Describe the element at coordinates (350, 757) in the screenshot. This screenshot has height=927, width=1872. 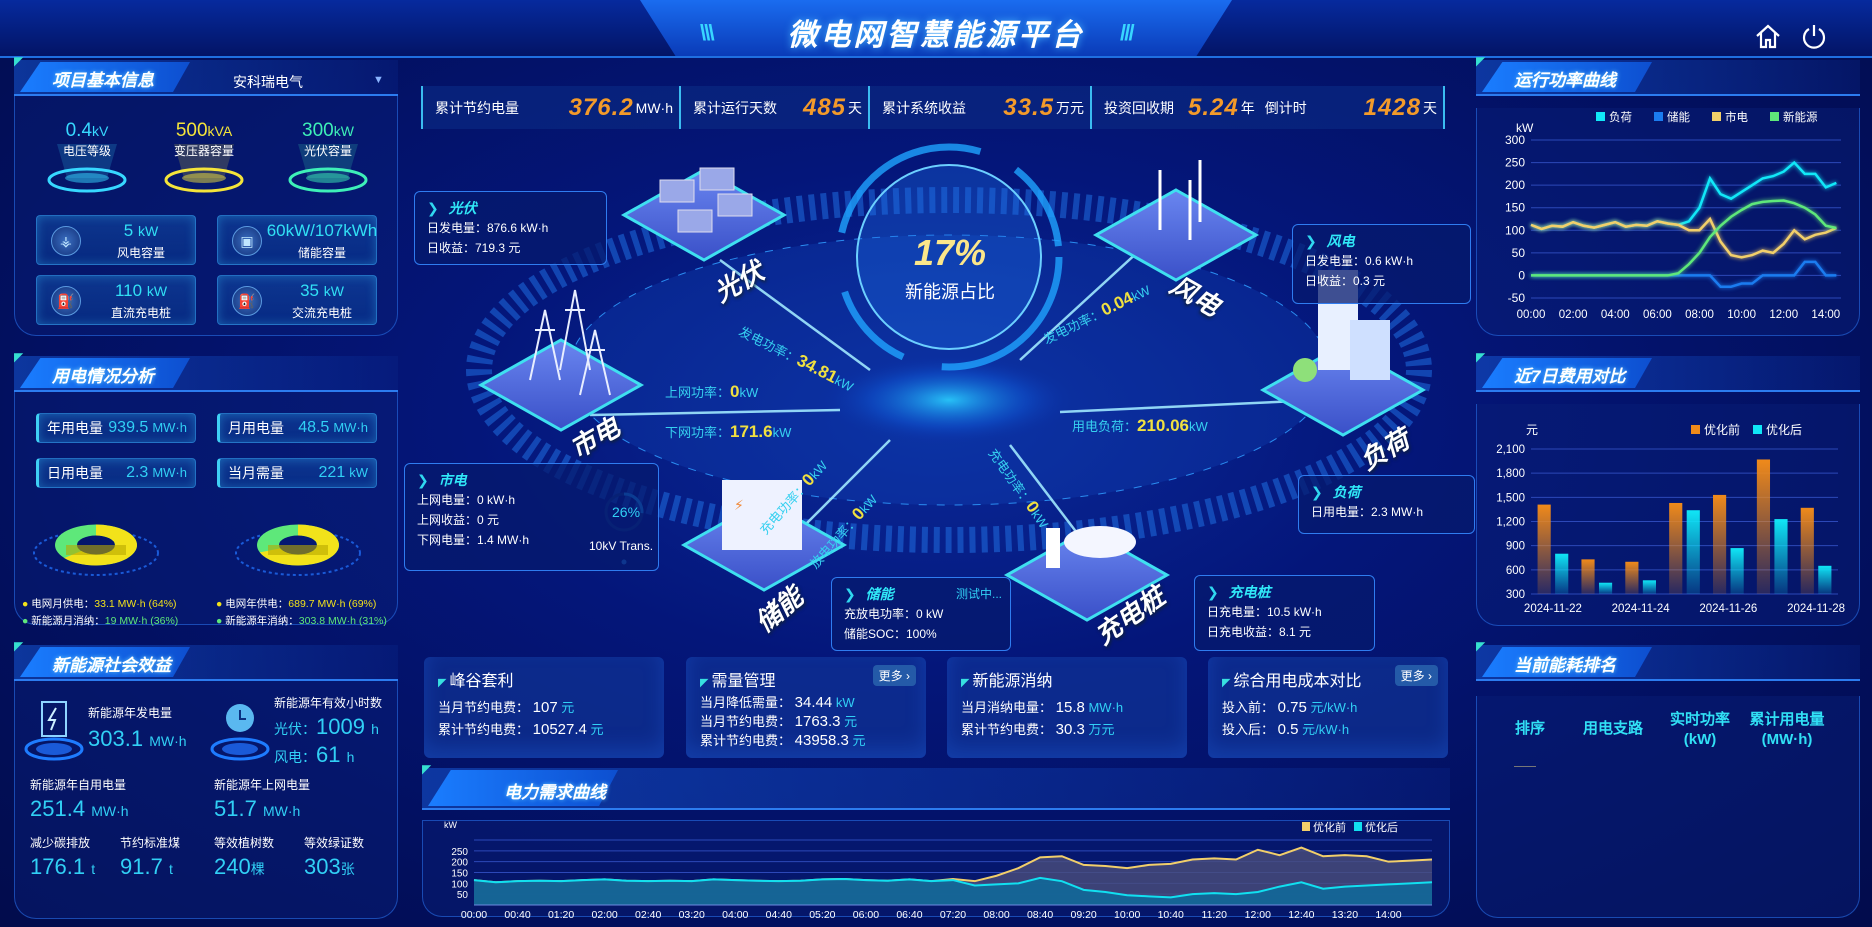
I see `text: h` at that location.